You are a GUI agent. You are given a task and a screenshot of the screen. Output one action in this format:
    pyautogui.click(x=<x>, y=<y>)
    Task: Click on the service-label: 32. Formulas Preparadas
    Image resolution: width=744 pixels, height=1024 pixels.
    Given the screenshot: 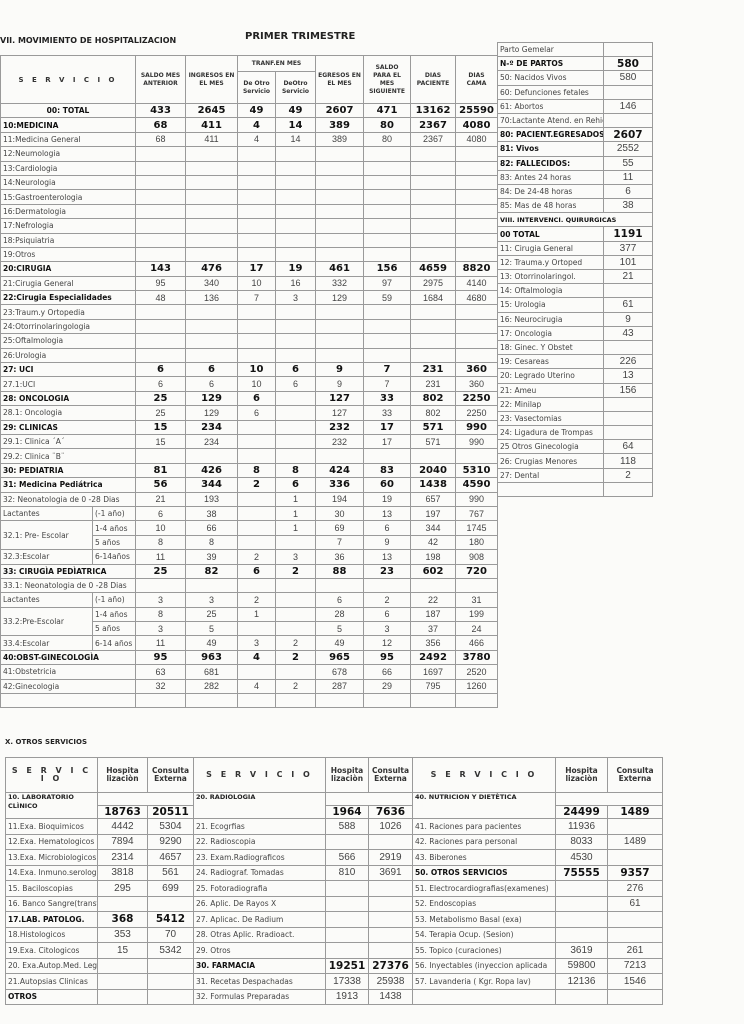 What is the action you would take?
    pyautogui.click(x=259, y=996)
    